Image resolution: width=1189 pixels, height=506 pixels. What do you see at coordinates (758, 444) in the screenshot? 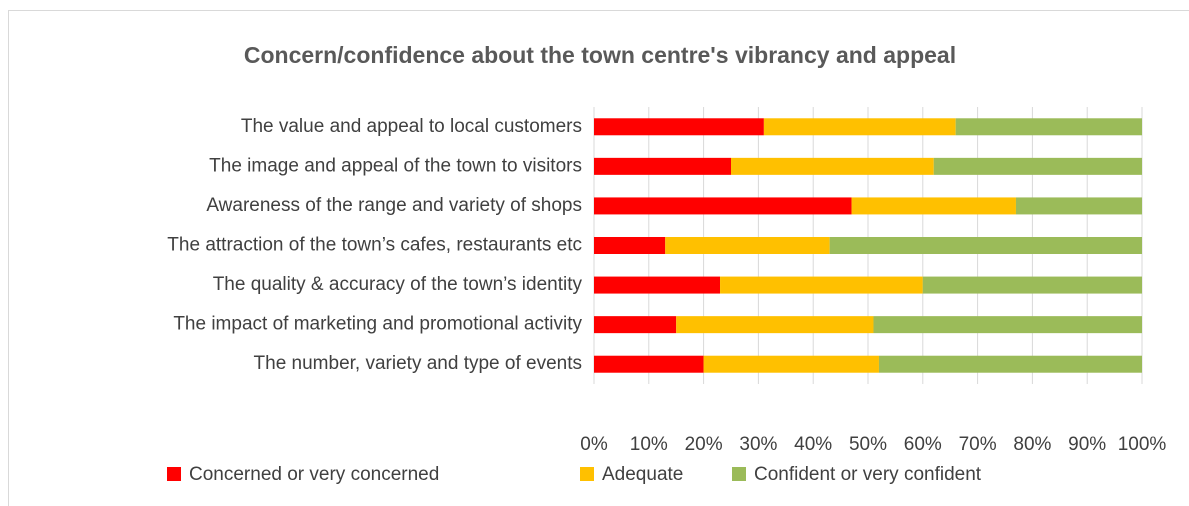
I see `x-tick-label: 30%` at bounding box center [758, 444].